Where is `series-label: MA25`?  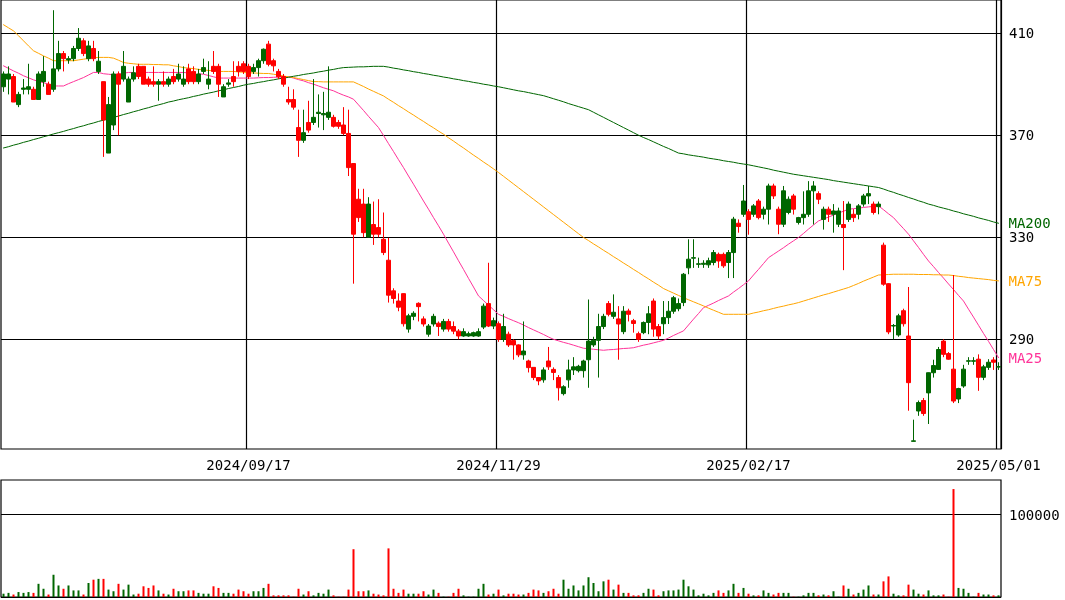 series-label: MA25 is located at coordinates (1025, 357).